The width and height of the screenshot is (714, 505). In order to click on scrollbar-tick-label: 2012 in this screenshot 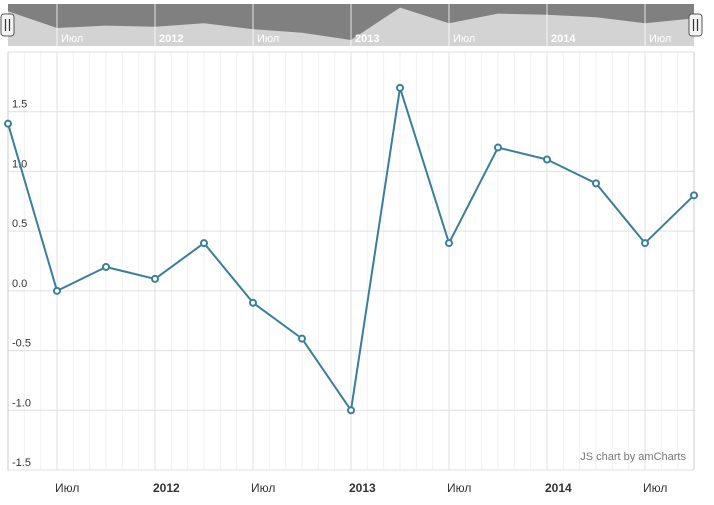, I will do `click(171, 39)`.